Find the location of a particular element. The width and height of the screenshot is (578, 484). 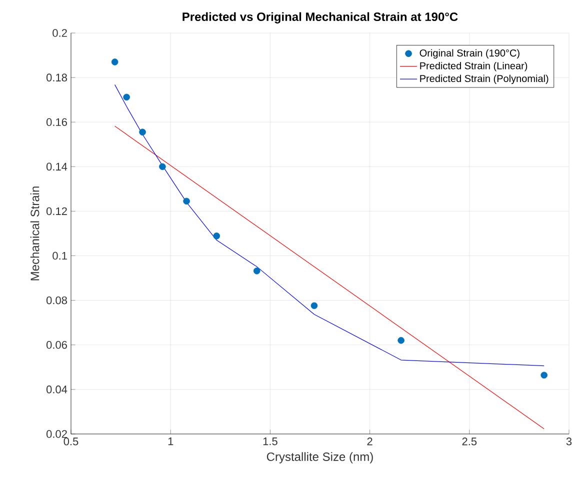

chart-title: Predicted vs Original Mechanical Strain at 190°C is located at coordinates (320, 18).